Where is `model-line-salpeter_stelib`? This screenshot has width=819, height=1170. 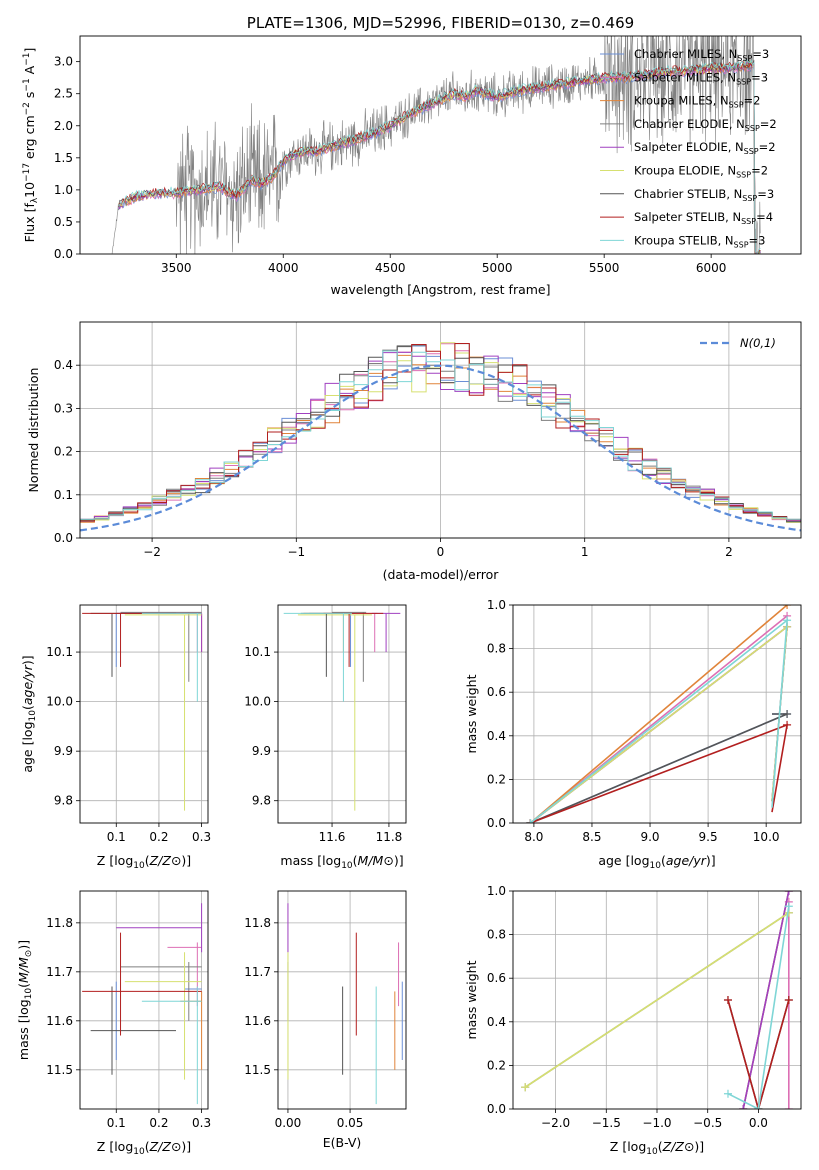
model-line-salpeter_stelib is located at coordinates (439, 157).